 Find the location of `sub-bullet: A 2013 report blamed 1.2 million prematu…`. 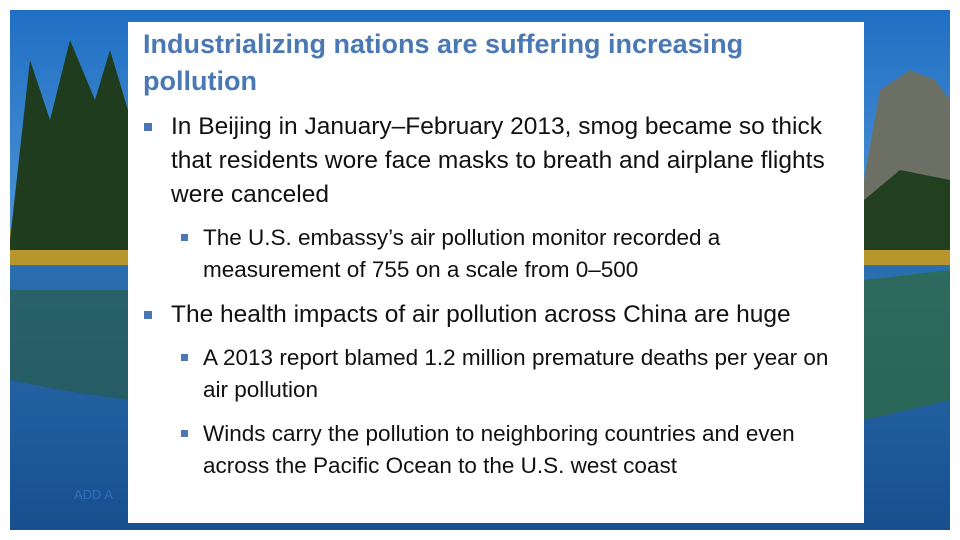

sub-bullet: A 2013 report blamed 1.2 million prematu… is located at coordinates (500, 374).